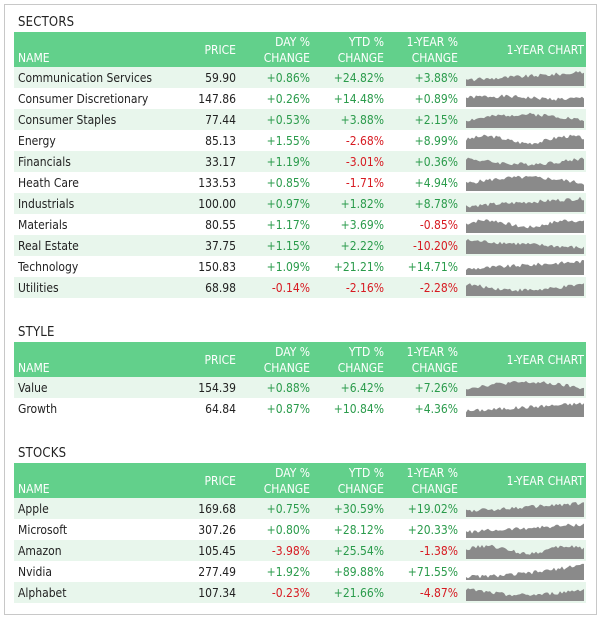  I want to click on row-day-change: +1.09%, so click(277, 266).